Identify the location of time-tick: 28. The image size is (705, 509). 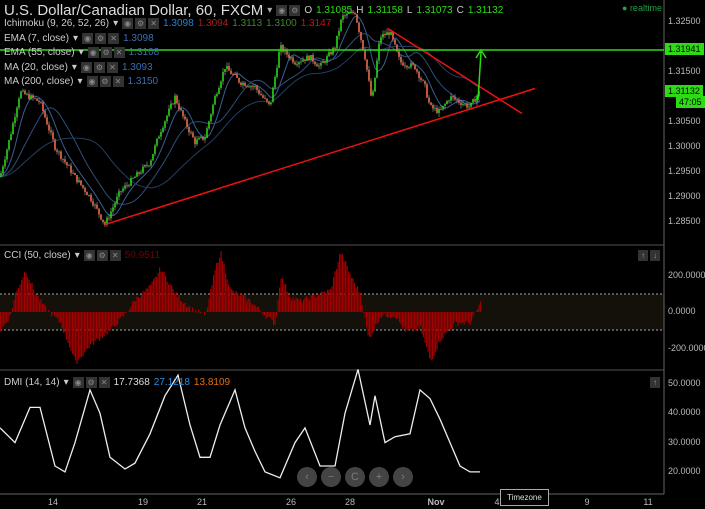
(350, 502).